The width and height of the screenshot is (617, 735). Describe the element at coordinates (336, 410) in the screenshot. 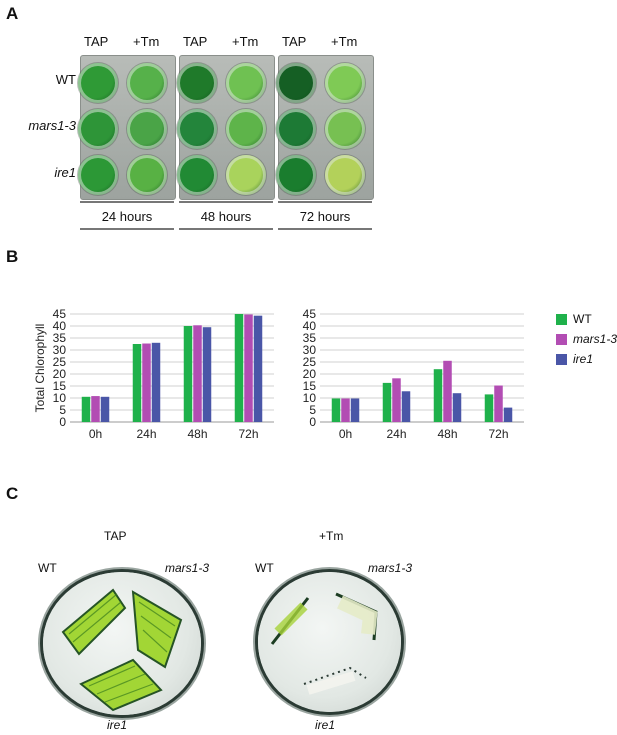

I see `bar-WT-0h` at that location.